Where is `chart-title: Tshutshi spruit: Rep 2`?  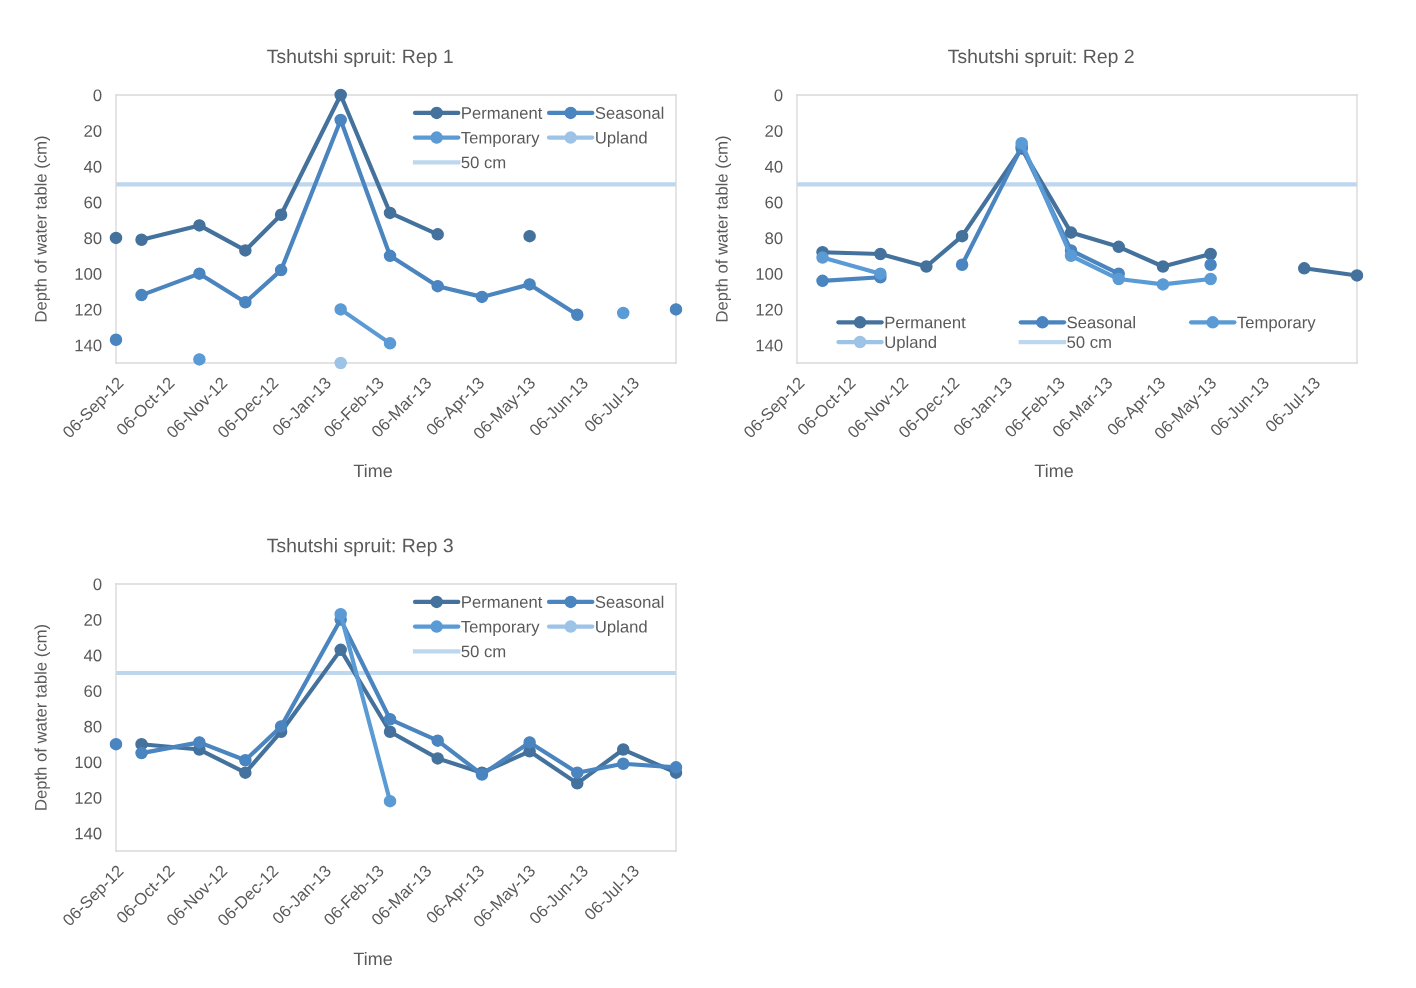
chart-title: Tshutshi spruit: Rep 2 is located at coordinates (1041, 58).